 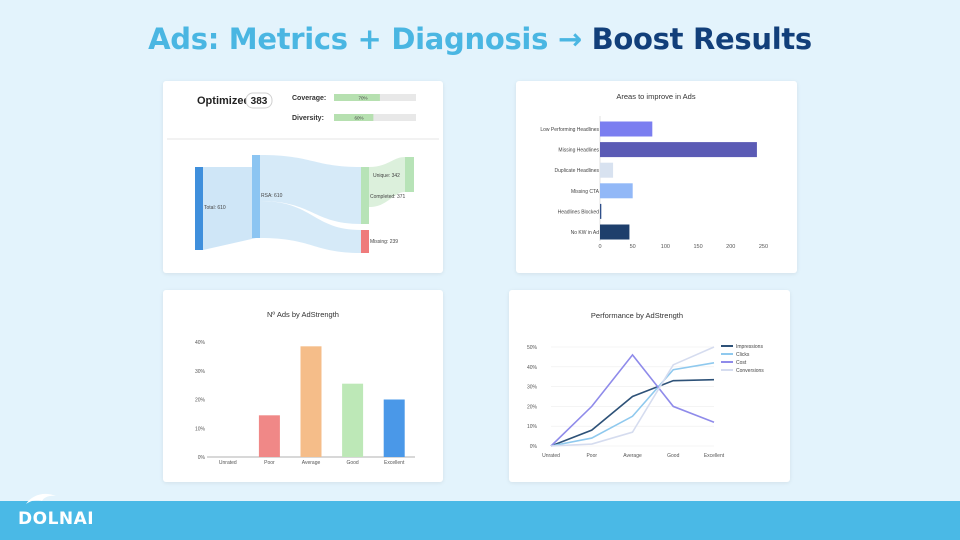 What do you see at coordinates (223, 101) in the screenshot?
I see `optimized-label: Optimized` at bounding box center [223, 101].